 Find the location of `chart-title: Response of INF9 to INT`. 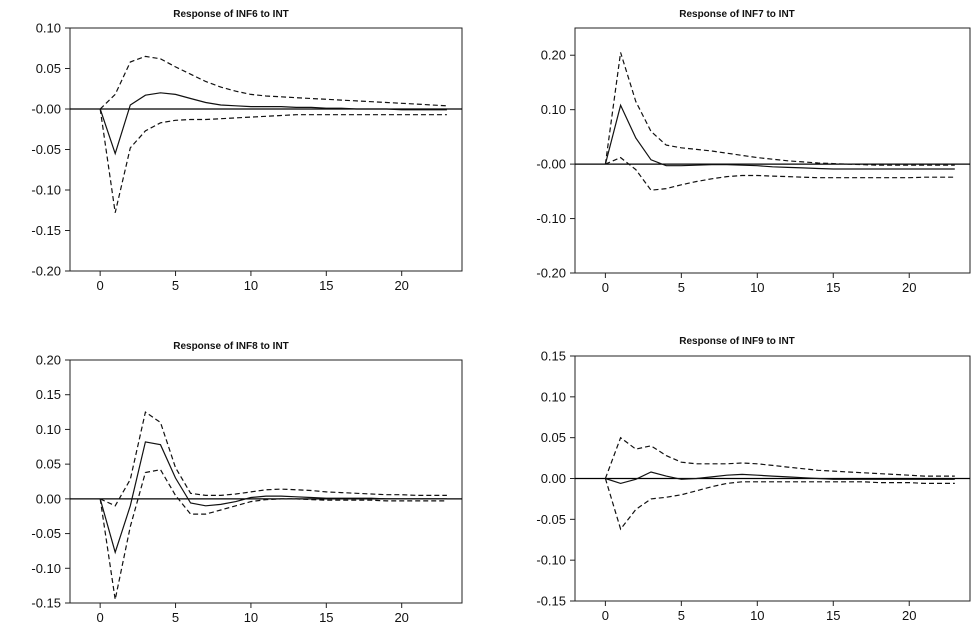

chart-title: Response of INF9 to INT is located at coordinates (737, 341).